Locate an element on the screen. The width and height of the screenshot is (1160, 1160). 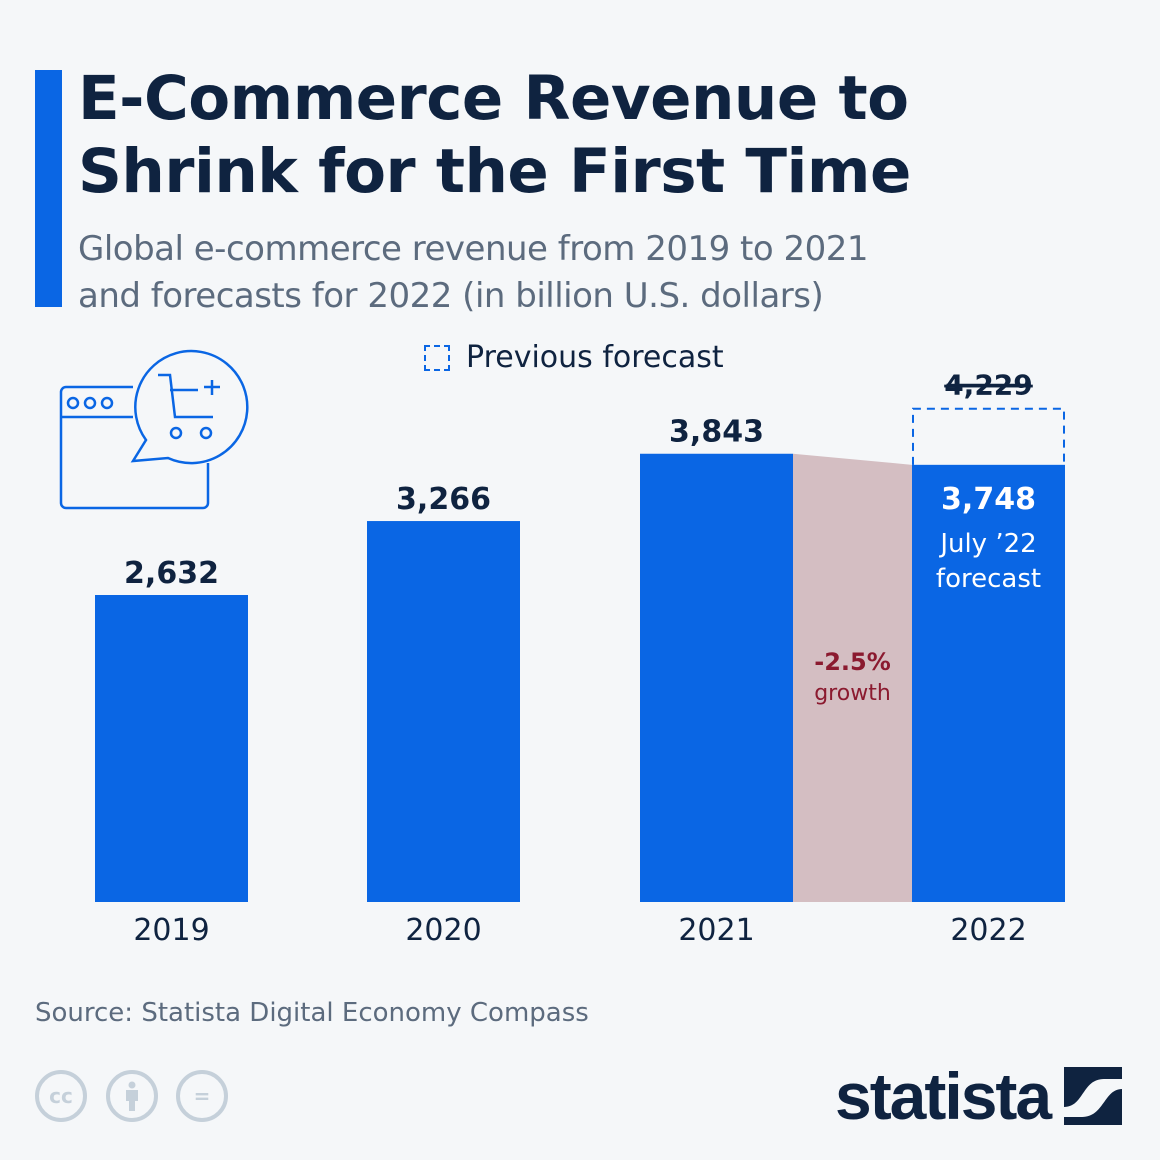
growth-value: -2.5% is located at coordinates (852, 662).